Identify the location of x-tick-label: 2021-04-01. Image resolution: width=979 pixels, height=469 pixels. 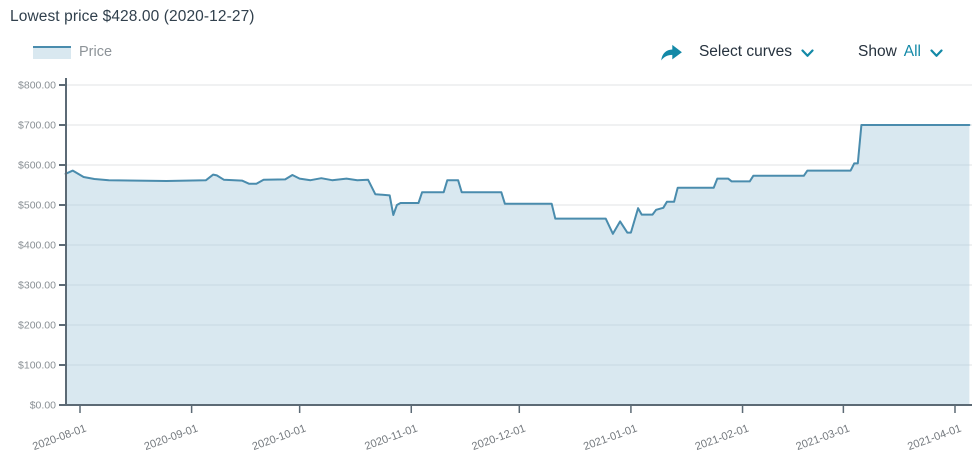
(934, 438).